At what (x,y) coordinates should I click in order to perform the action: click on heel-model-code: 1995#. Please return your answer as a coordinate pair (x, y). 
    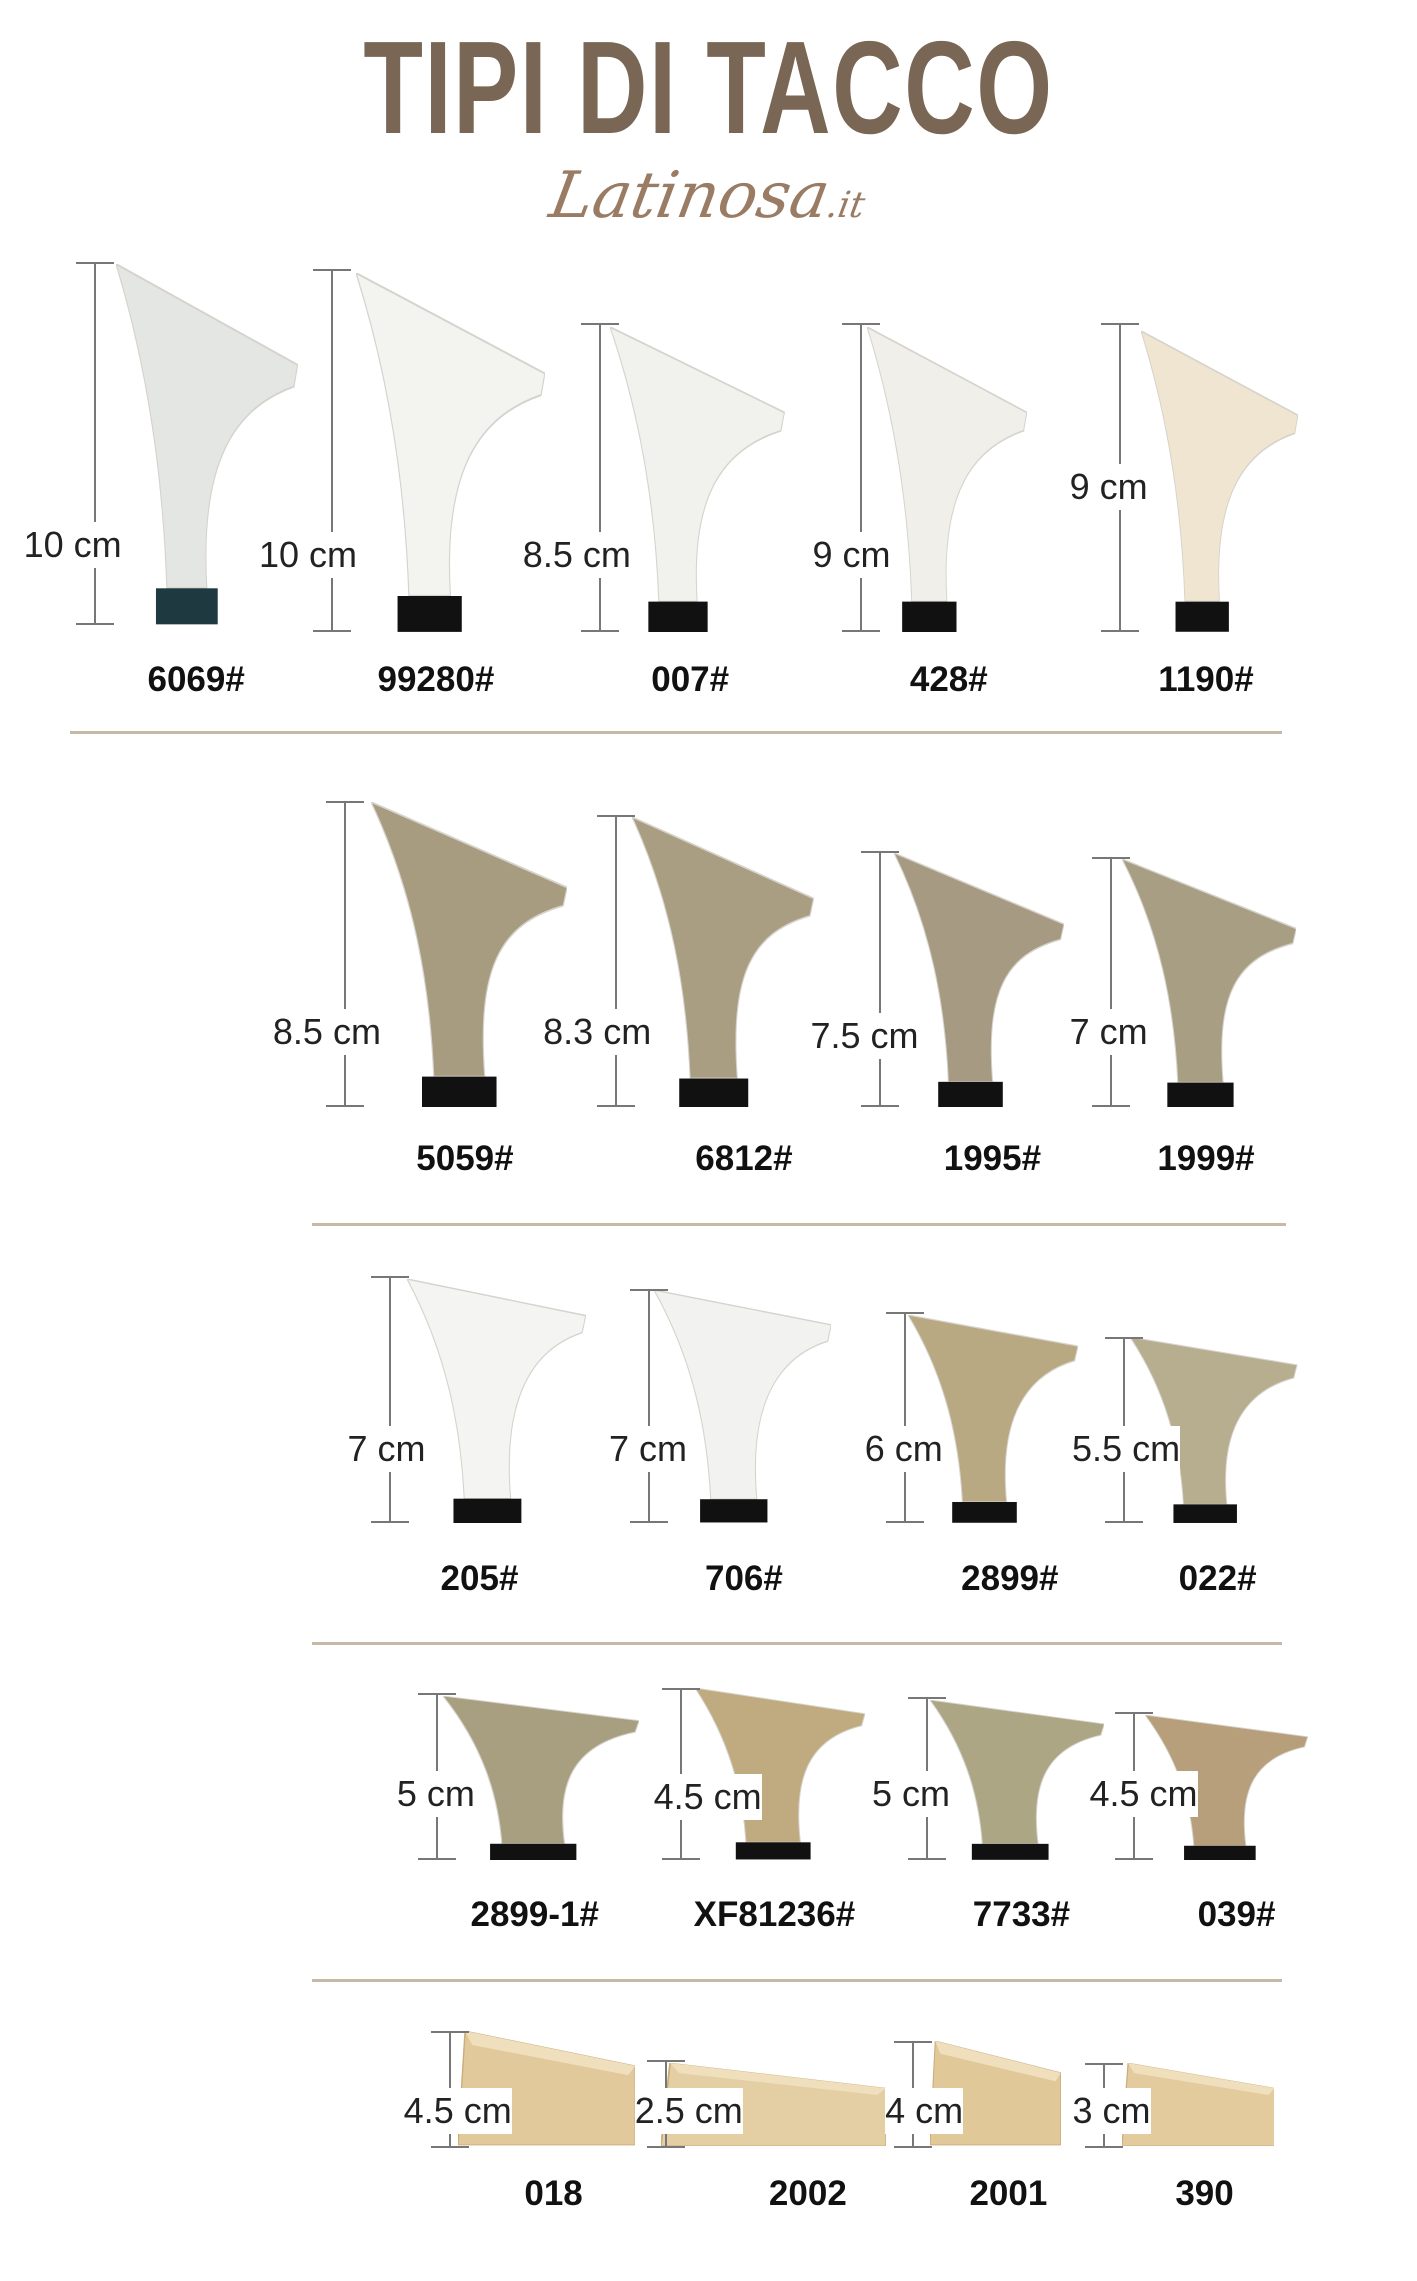
    Looking at the image, I should click on (992, 1159).